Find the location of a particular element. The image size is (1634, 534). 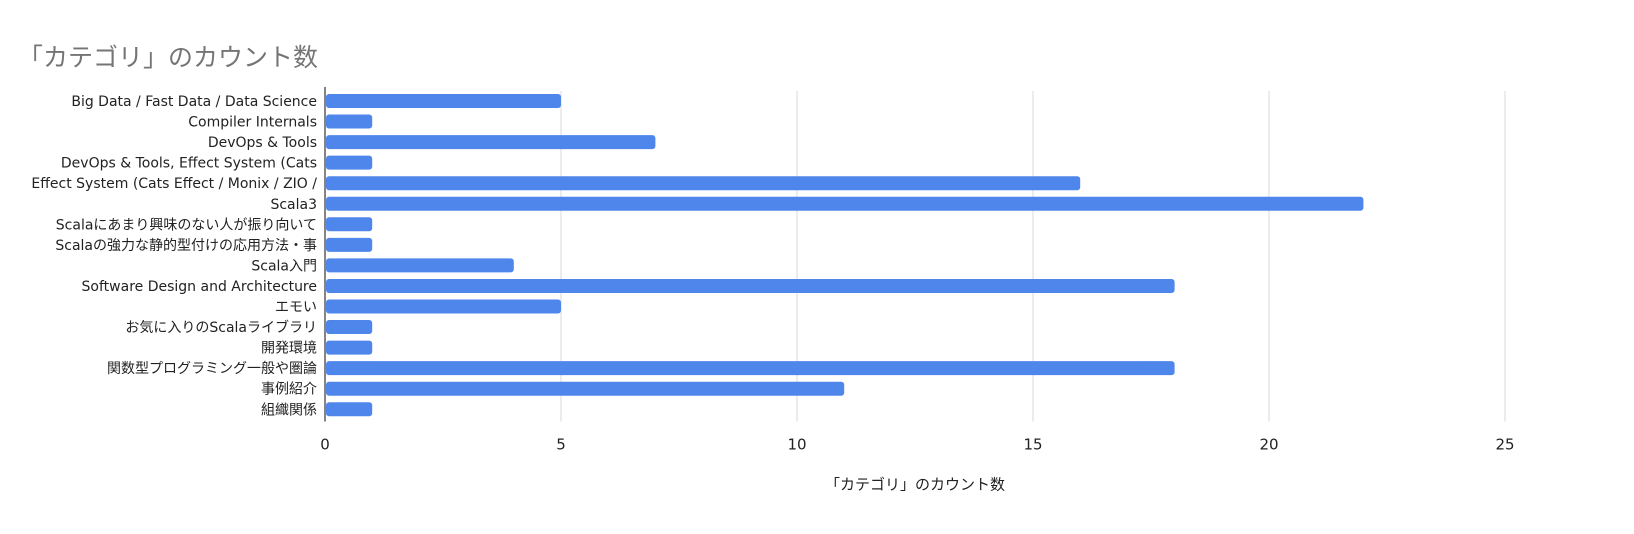

x-tick-labels: 0 5 10 15 20 25 is located at coordinates (917, 445).